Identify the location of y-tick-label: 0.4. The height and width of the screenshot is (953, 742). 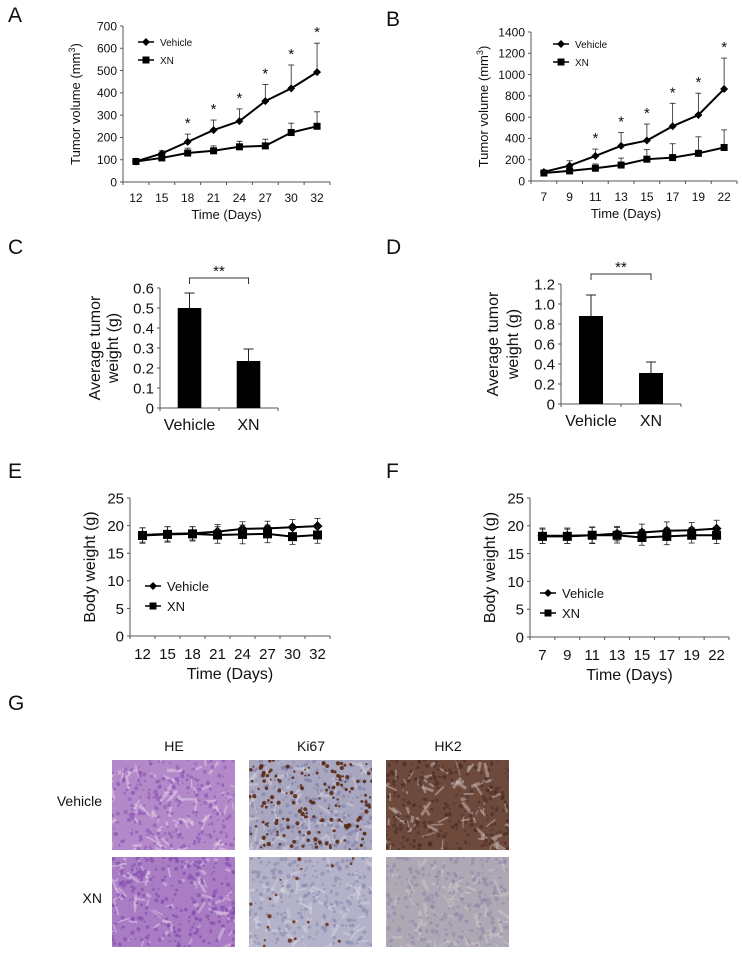
(143, 328).